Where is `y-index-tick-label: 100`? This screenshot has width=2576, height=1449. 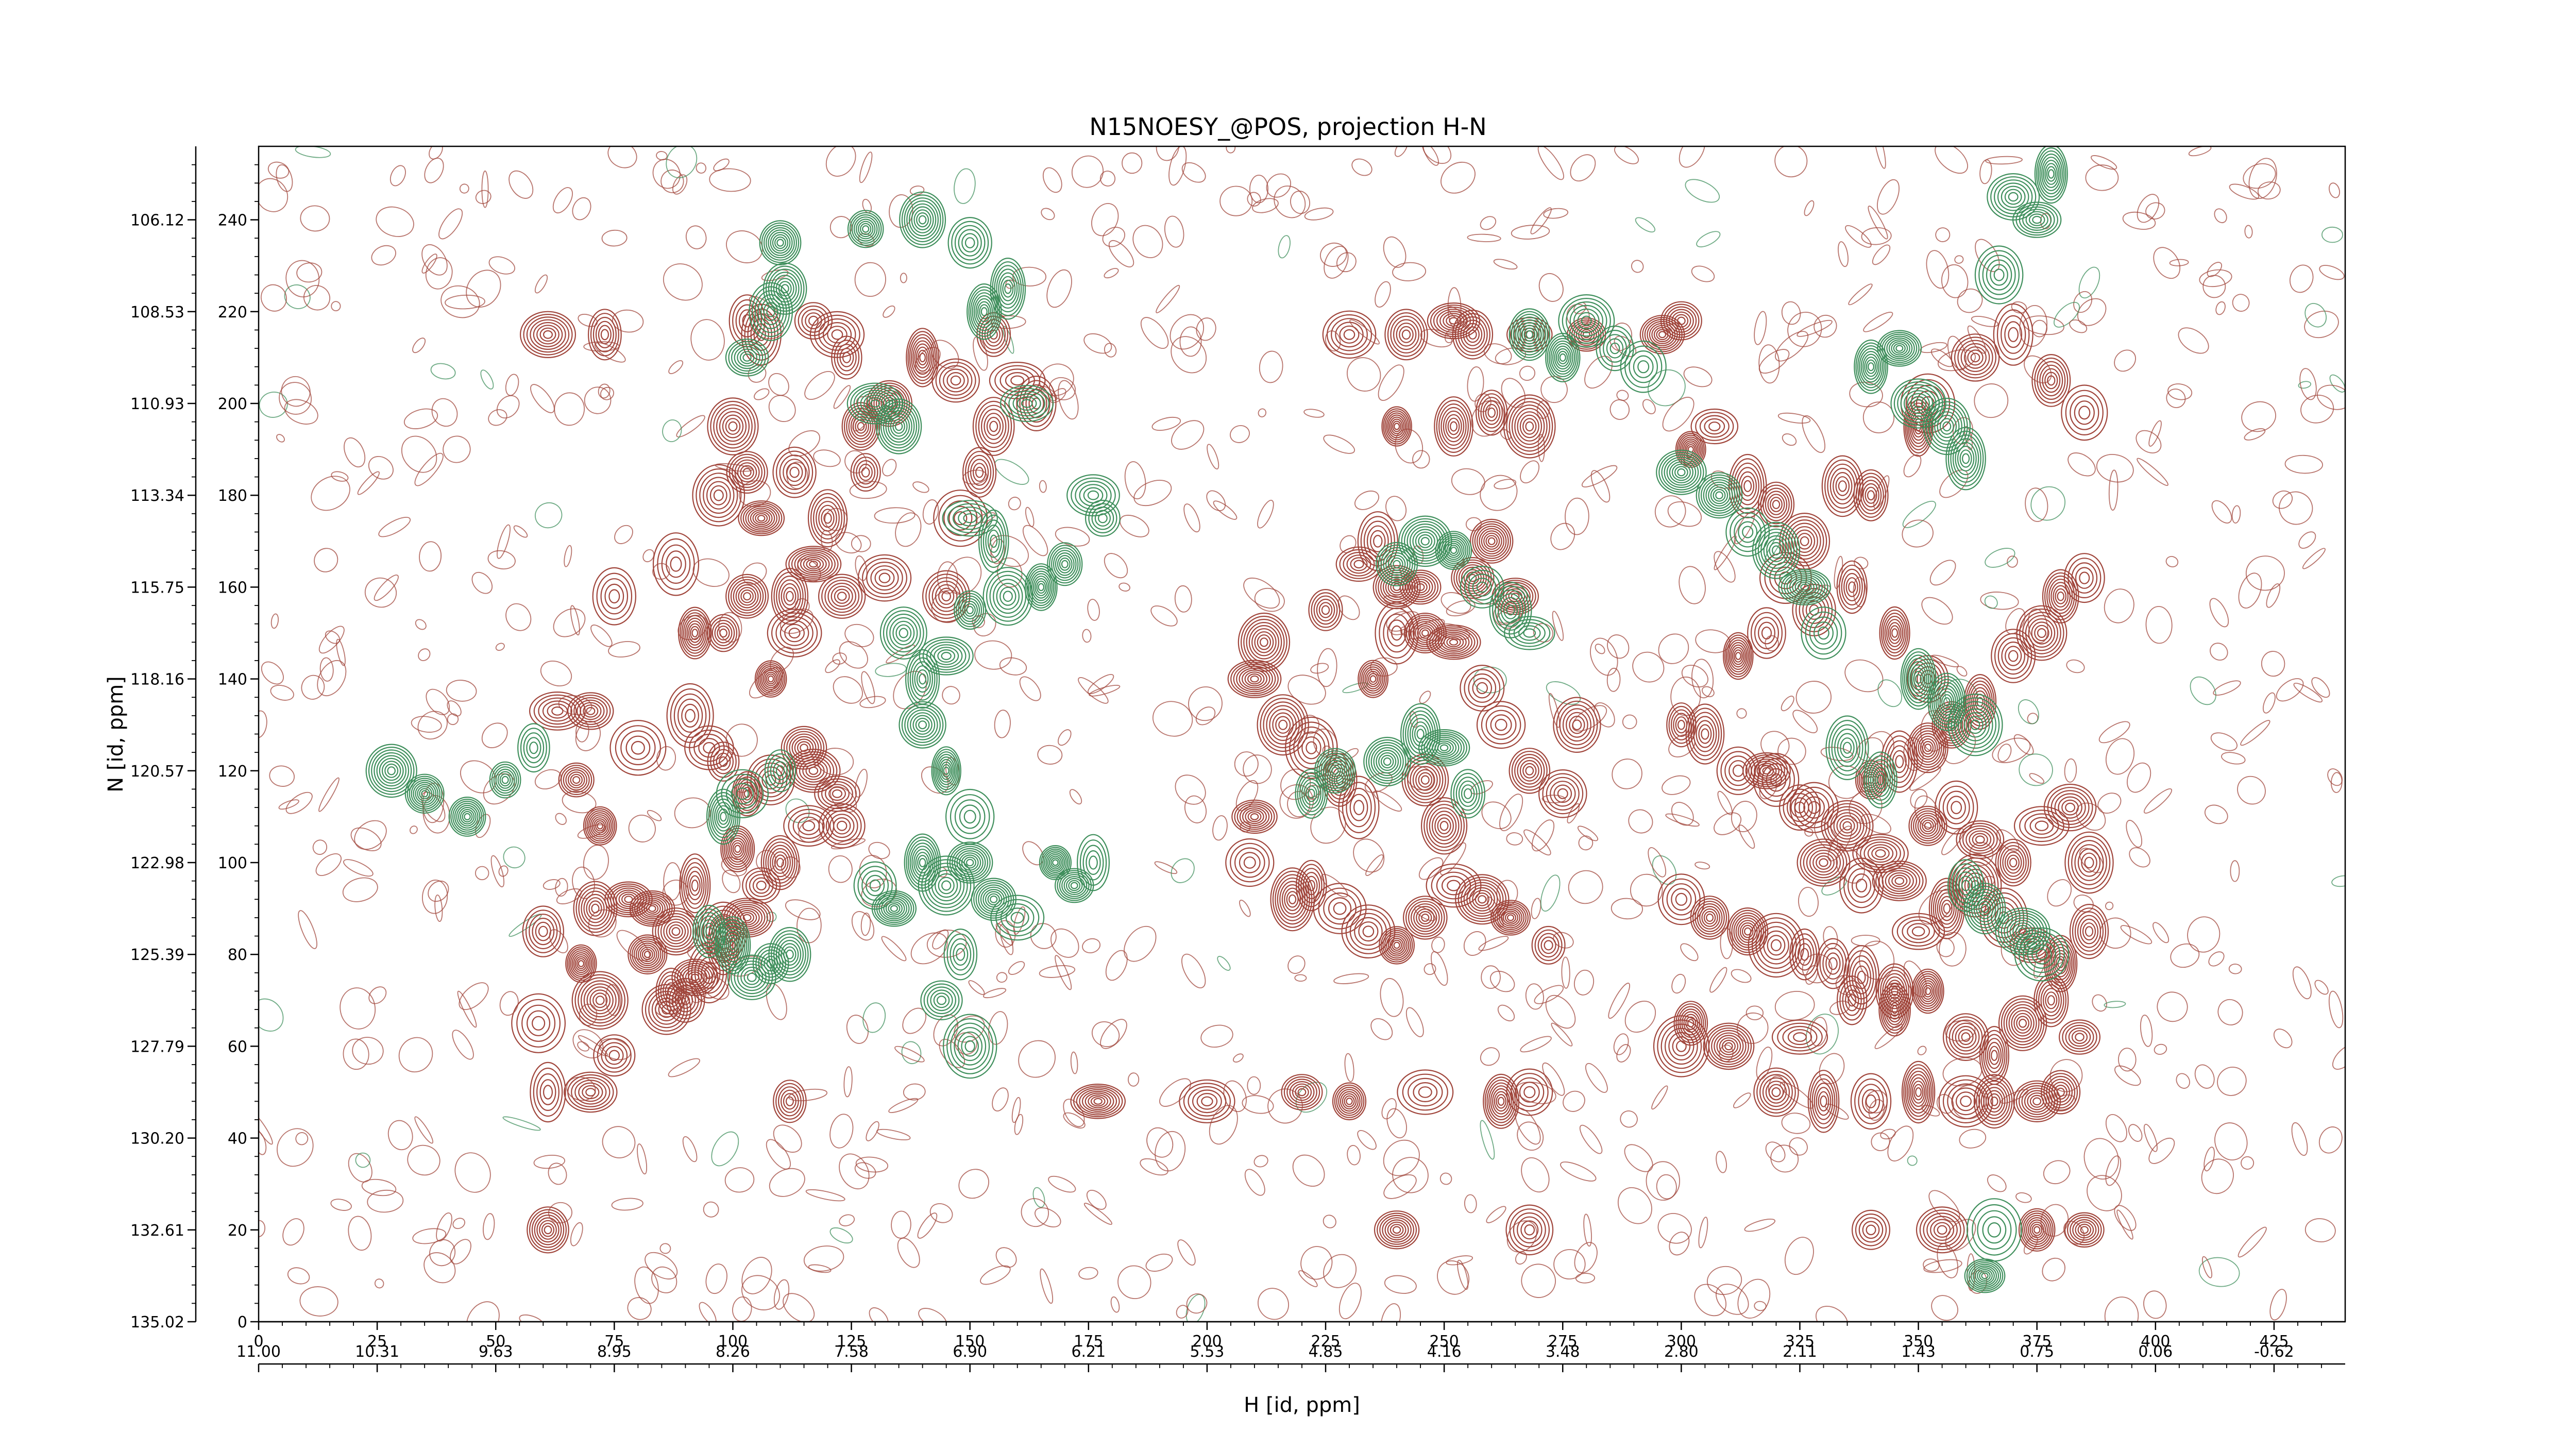
y-index-tick-label: 100 is located at coordinates (232, 863).